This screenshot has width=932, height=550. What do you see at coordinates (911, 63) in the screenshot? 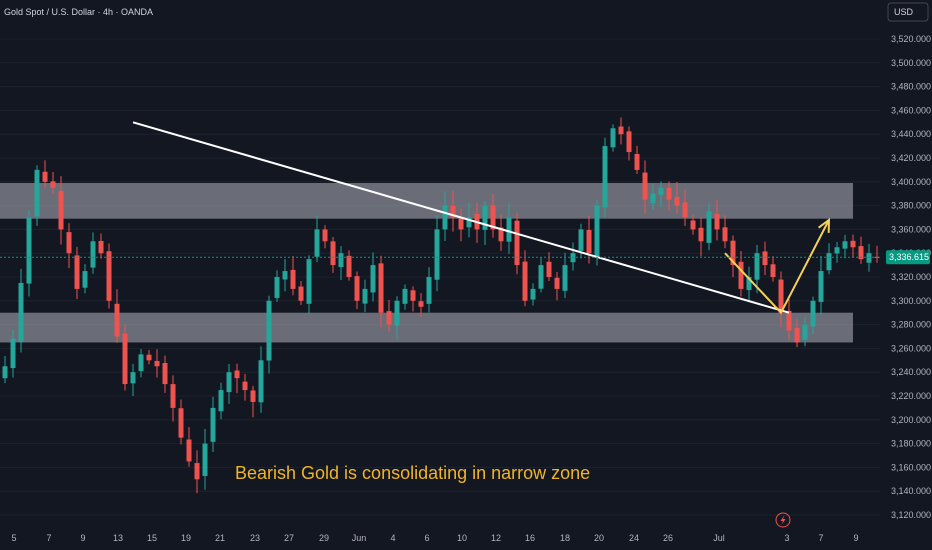
I see `y-tick-label: 3,500.000` at bounding box center [911, 63].